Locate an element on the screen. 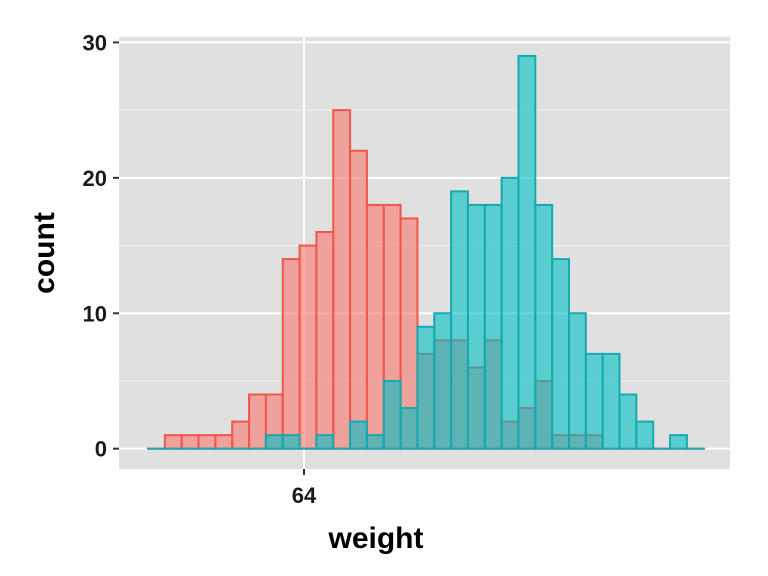 This screenshot has width=768, height=576. y-axis-title: count is located at coordinates (44, 253).